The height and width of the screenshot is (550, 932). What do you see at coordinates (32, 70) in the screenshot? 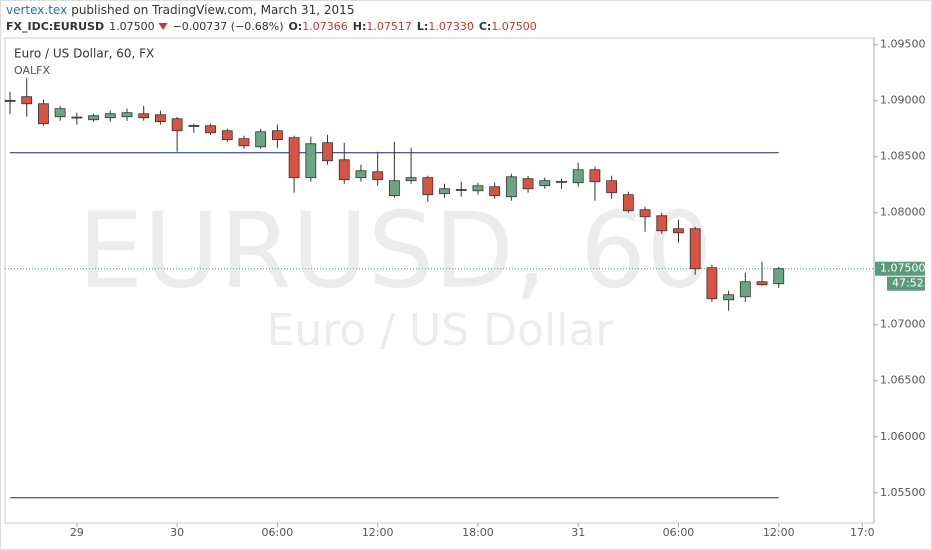
I see `legend-source: OALFX` at bounding box center [32, 70].